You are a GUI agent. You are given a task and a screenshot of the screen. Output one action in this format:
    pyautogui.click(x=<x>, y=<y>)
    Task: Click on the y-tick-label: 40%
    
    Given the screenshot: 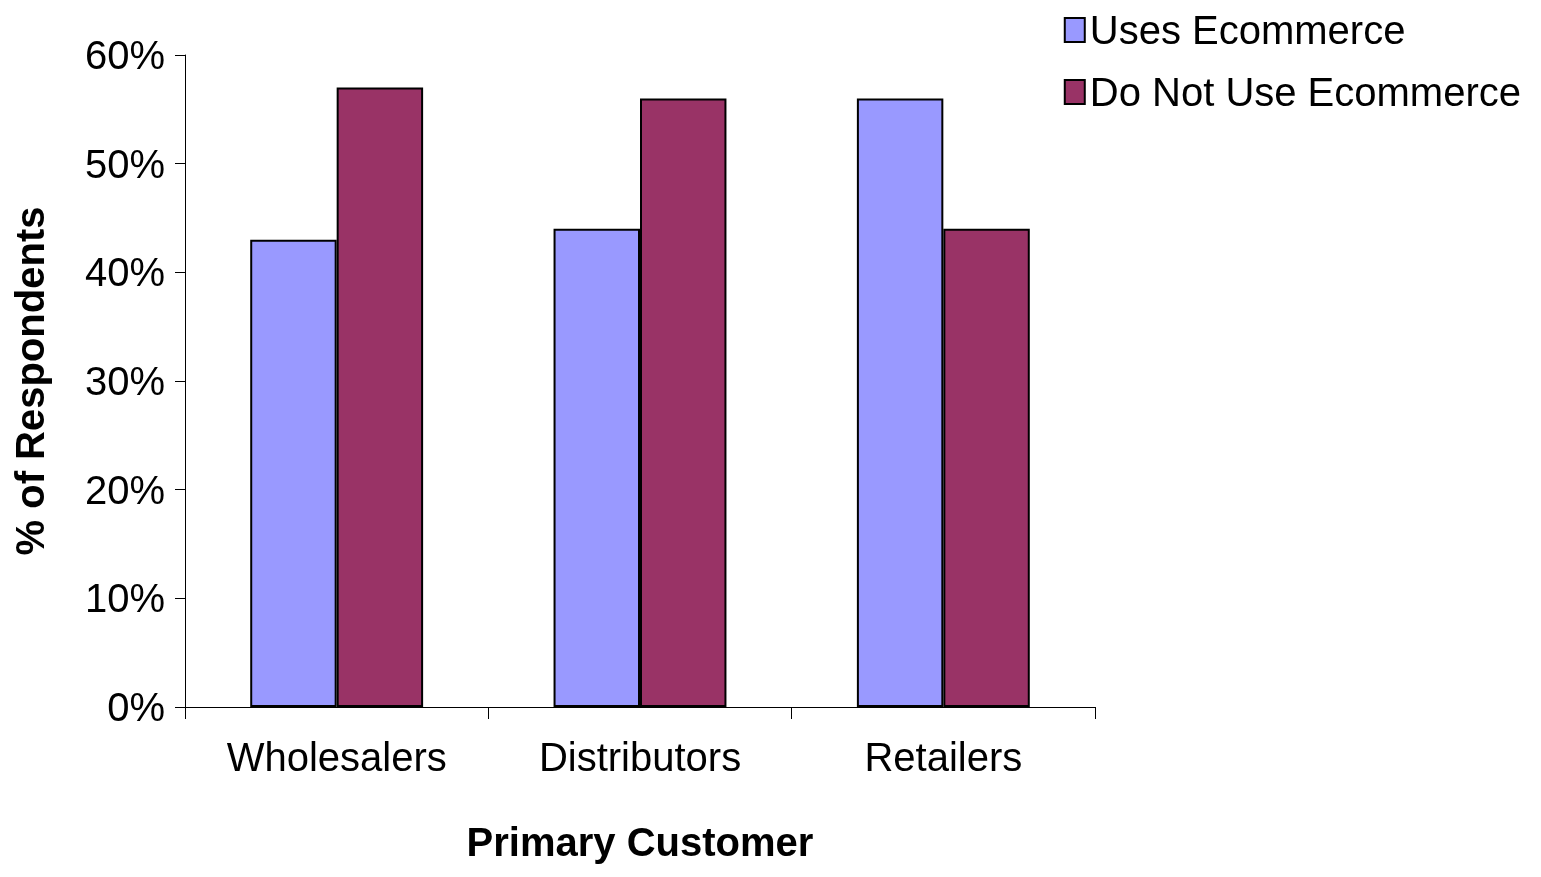 What is the action you would take?
    pyautogui.click(x=124, y=272)
    